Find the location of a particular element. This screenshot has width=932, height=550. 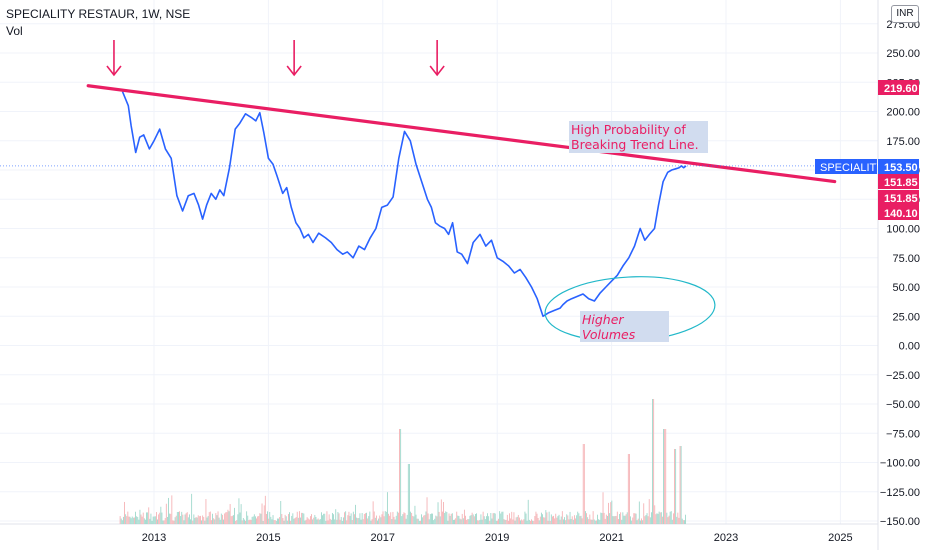

x-tick-label: 2015 is located at coordinates (268, 538).